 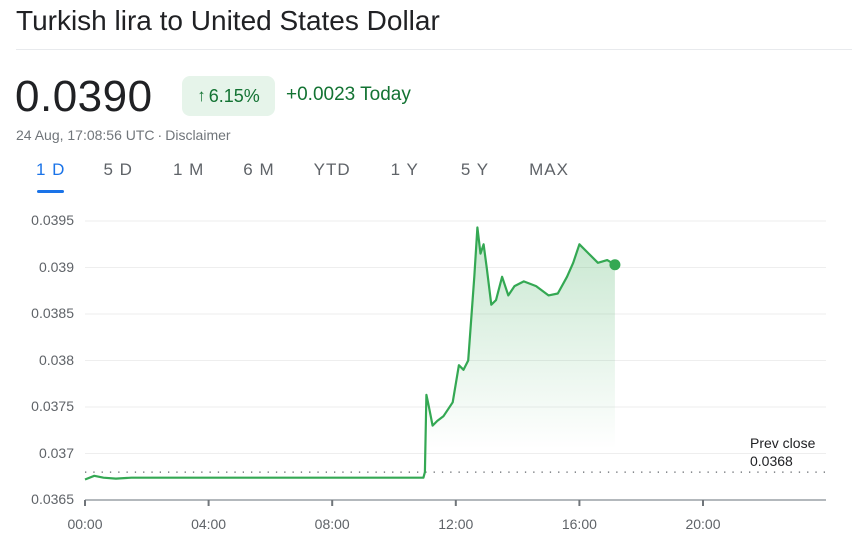 What do you see at coordinates (234, 95) in the screenshot?
I see `change-percent: 6.15%` at bounding box center [234, 95].